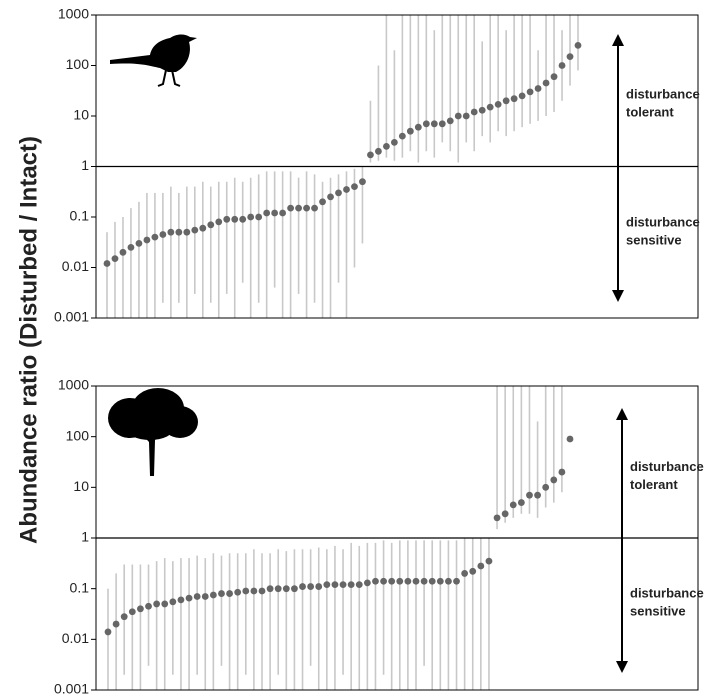  What do you see at coordinates (153, 60) in the screenshot?
I see `bird-silhouette` at bounding box center [153, 60].